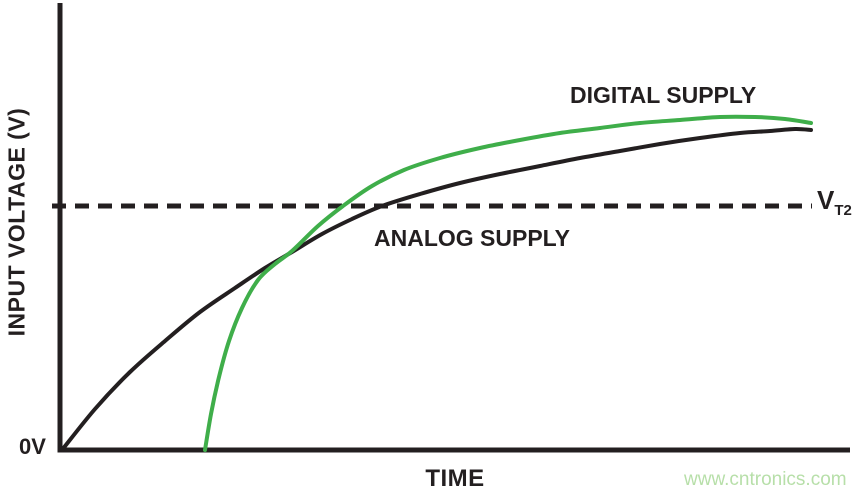  Describe the element at coordinates (663, 95) in the screenshot. I see `digital-supply-label: DIGITAL SUPPLY` at that location.